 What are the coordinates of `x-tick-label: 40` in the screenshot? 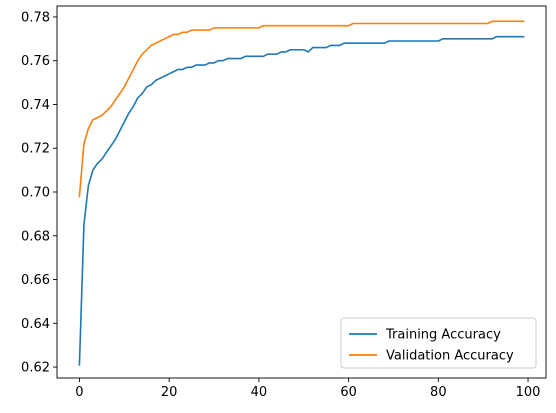 It's located at (259, 392).